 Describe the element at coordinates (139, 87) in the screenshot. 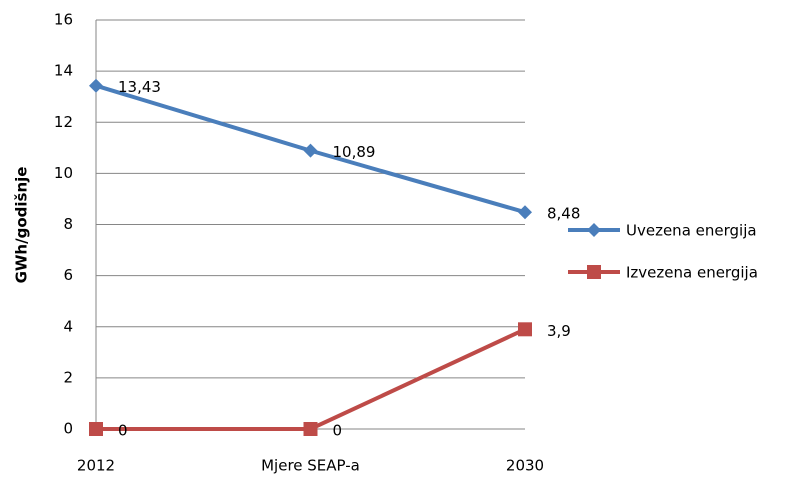

I see `data-label: 13,43` at that location.